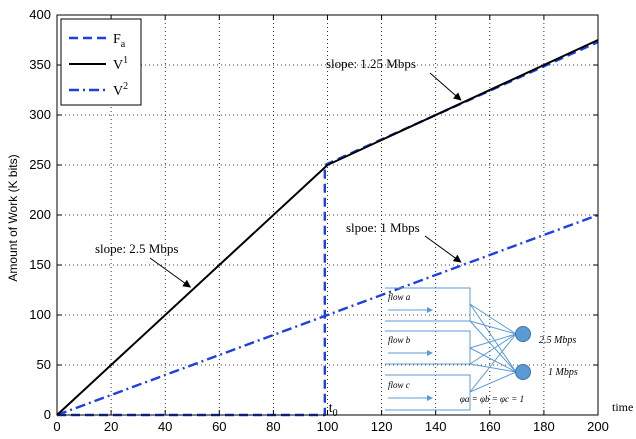  Describe the element at coordinates (399, 297) in the screenshot. I see `flow-label: flow a` at that location.